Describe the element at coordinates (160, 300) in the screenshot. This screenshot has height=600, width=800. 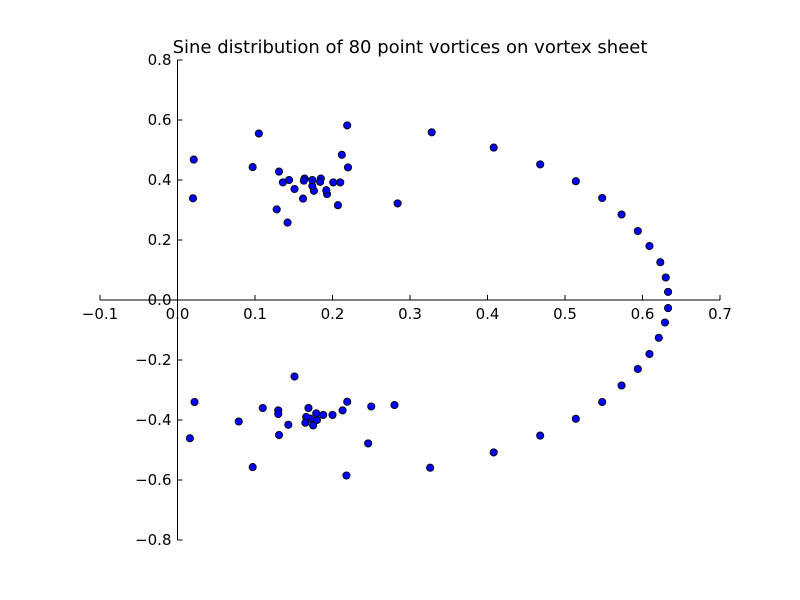
I see `y-tick-label: 0.0` at that location.